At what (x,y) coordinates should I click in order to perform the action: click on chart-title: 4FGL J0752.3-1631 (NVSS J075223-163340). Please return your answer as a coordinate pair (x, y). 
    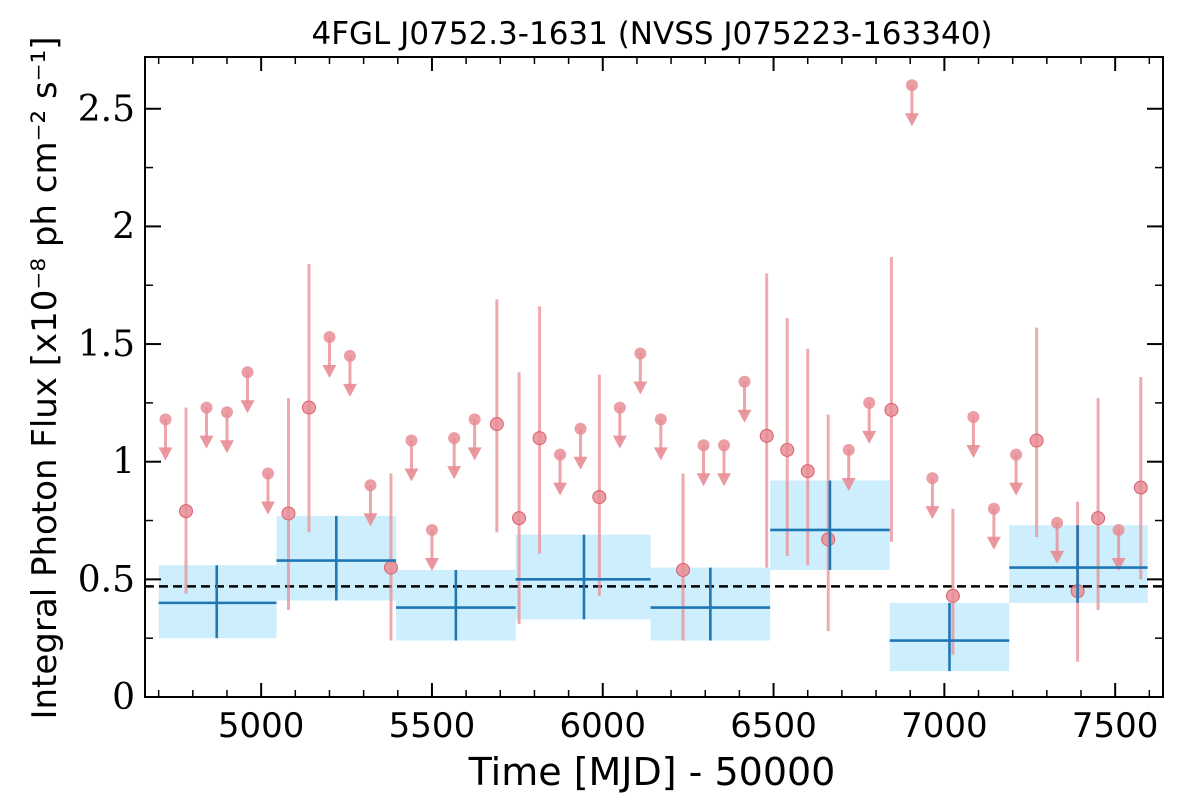
    Looking at the image, I should click on (651, 34).